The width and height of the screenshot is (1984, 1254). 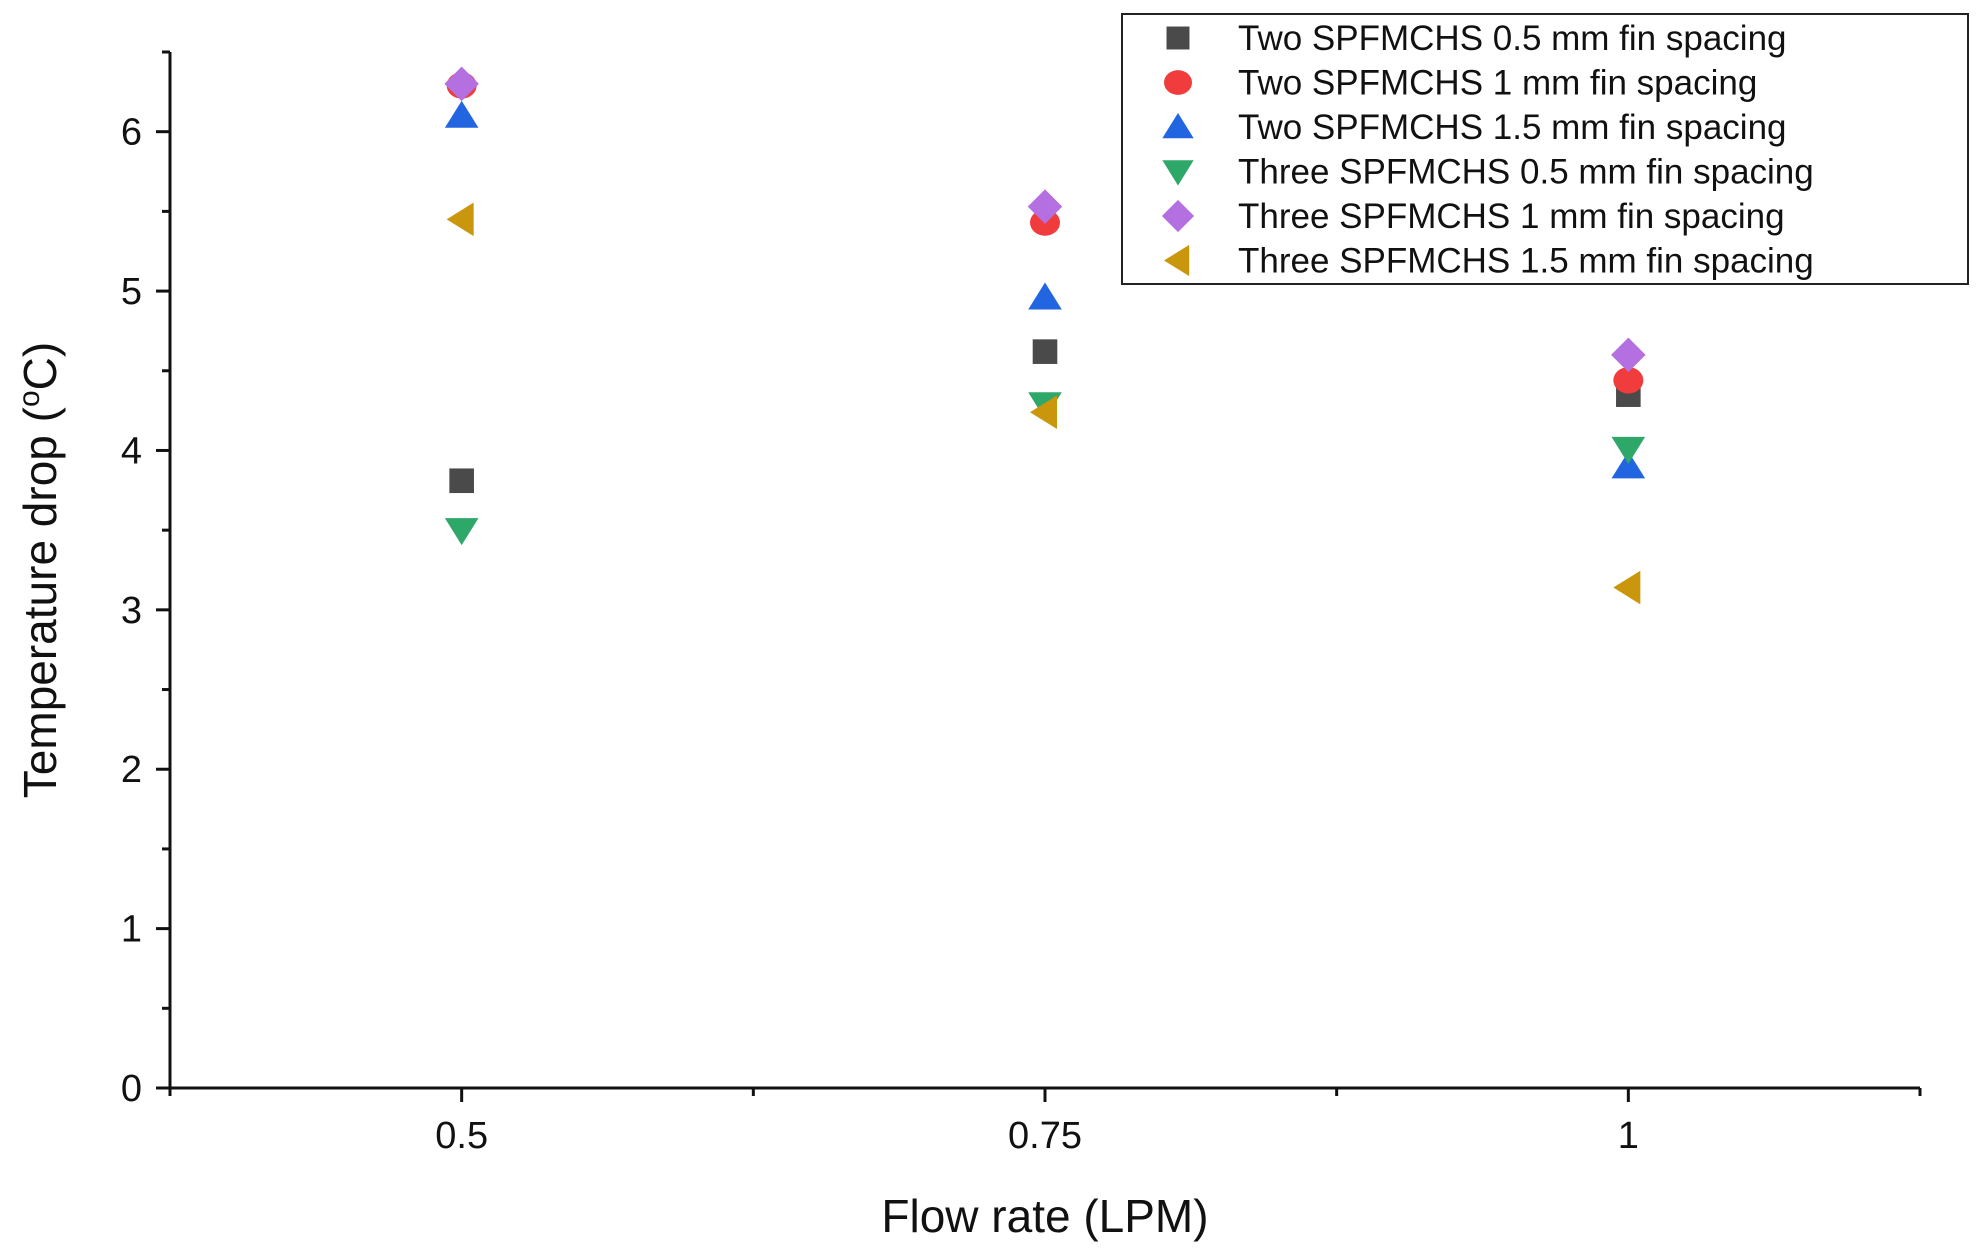 I want to click on y-tick-label: 2, so click(x=131, y=770).